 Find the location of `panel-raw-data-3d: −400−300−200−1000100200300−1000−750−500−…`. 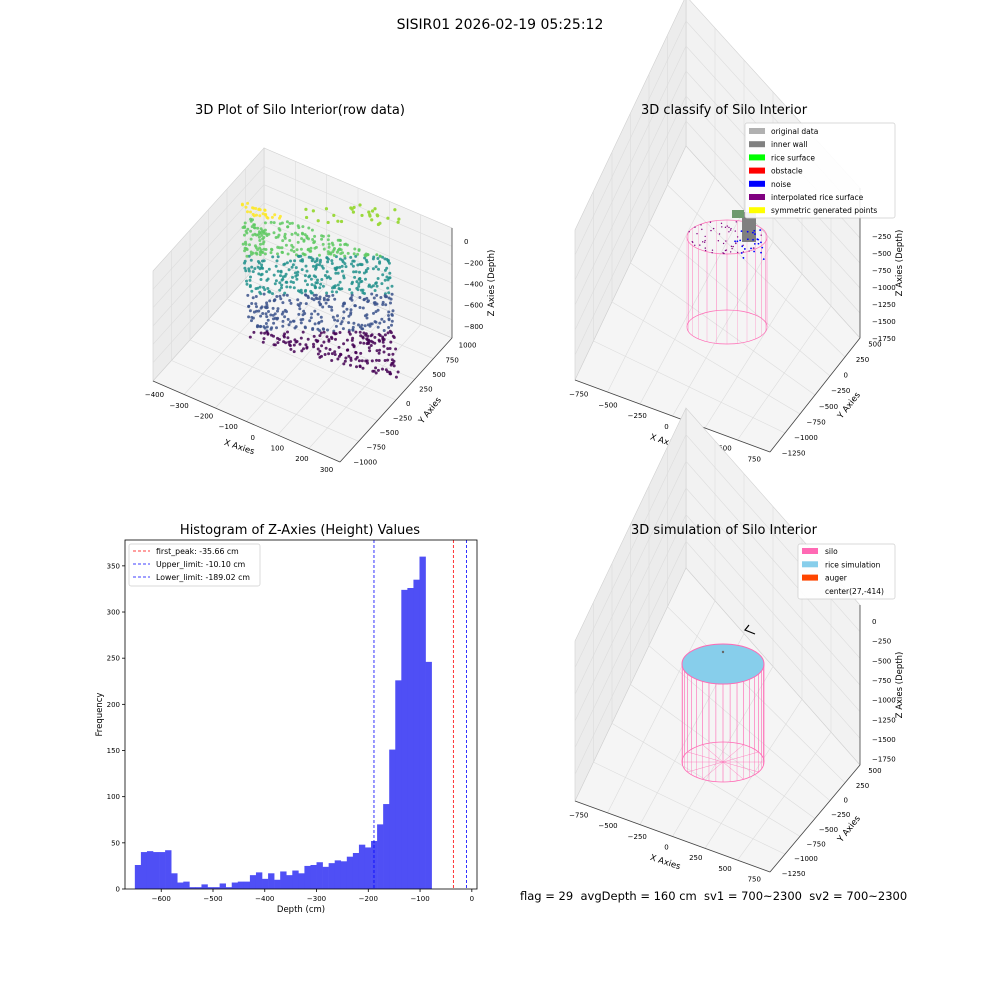

panel-raw-data-3d: −400−300−200−1000100200300−1000−750−500−… is located at coordinates (321, 311).